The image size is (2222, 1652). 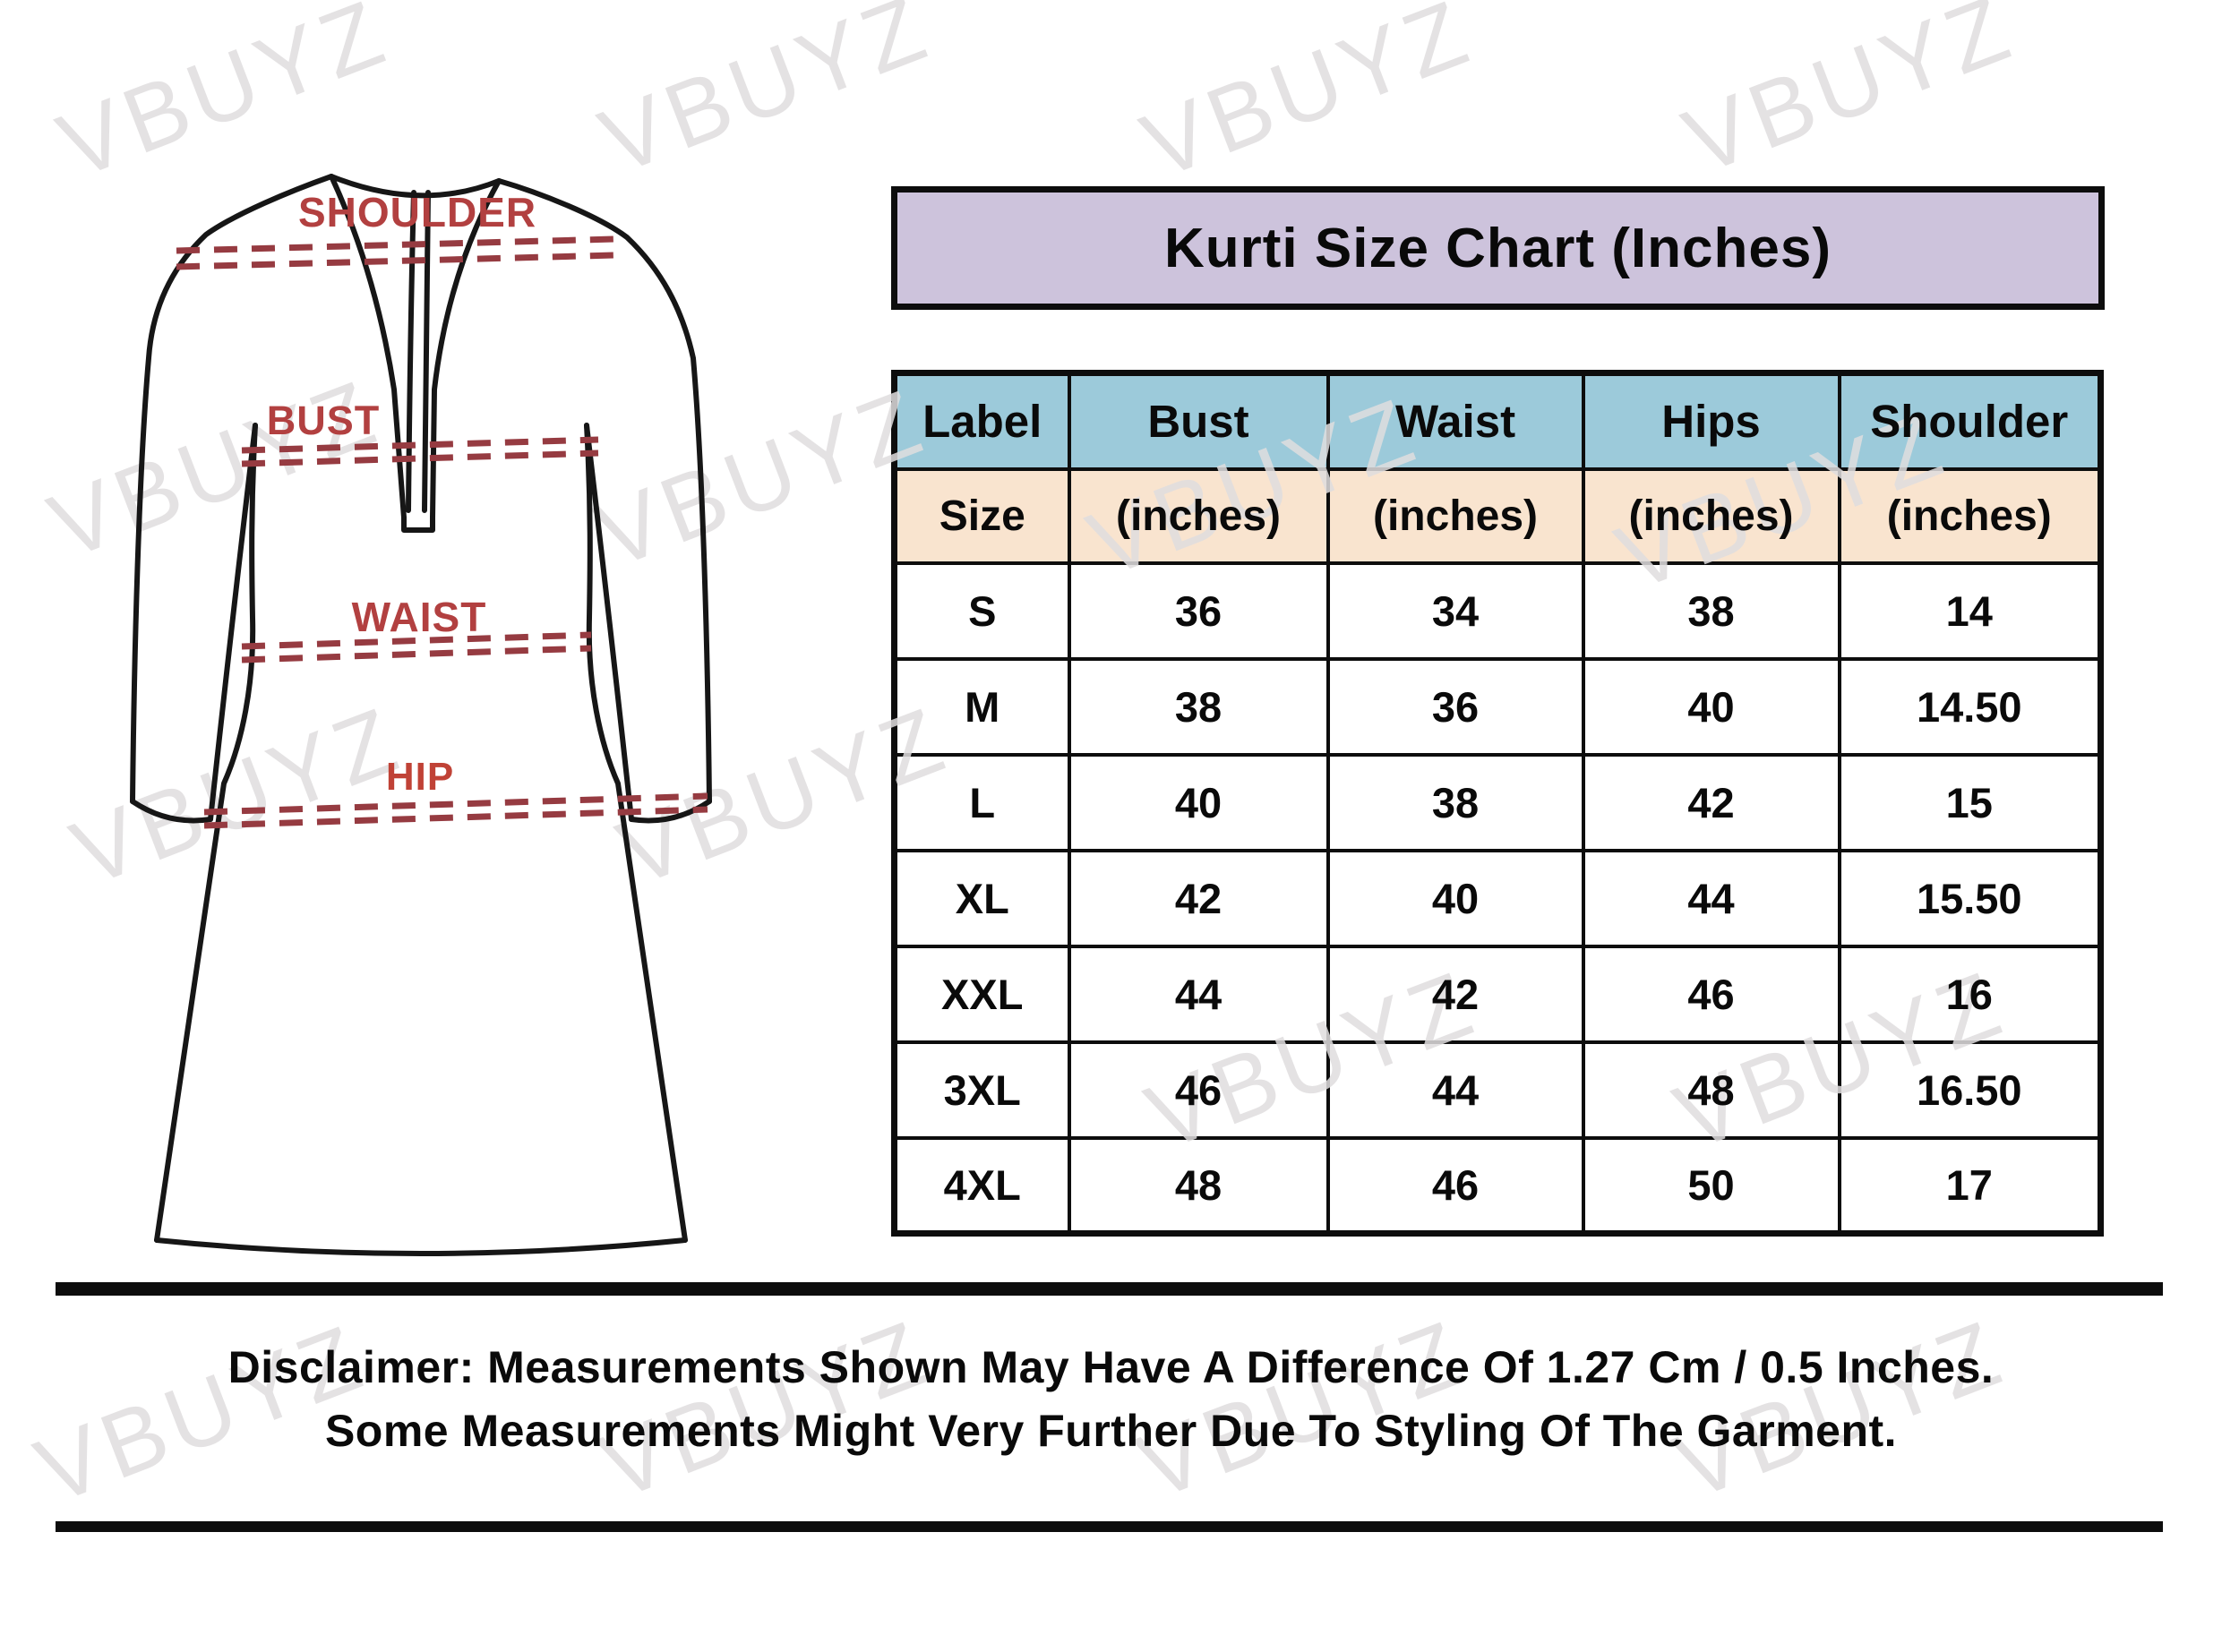 I want to click on cell-shoulder: 17, so click(x=1970, y=1185).